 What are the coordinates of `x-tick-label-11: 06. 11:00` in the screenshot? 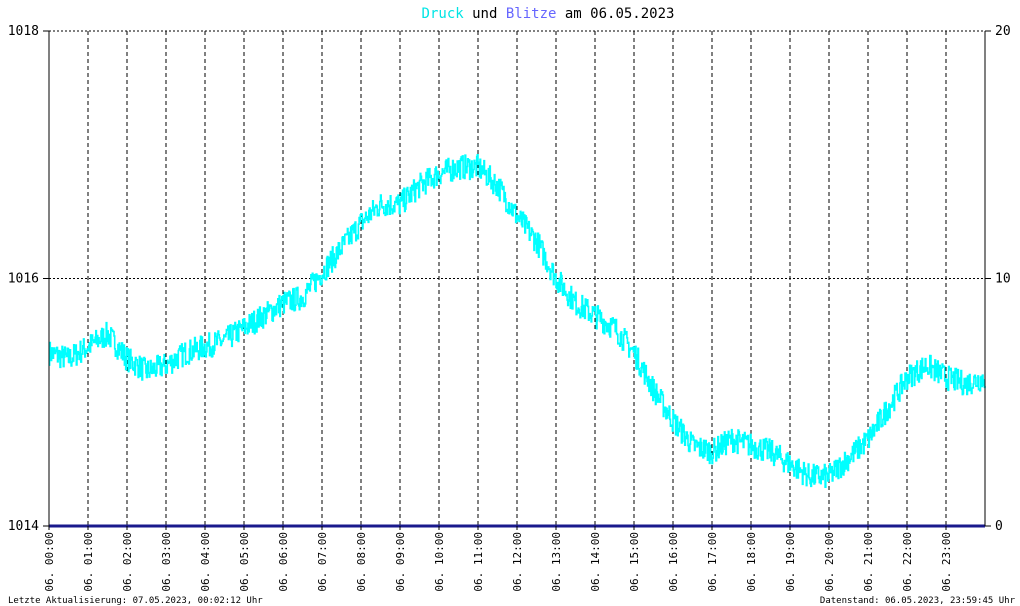 It's located at (478, 562).